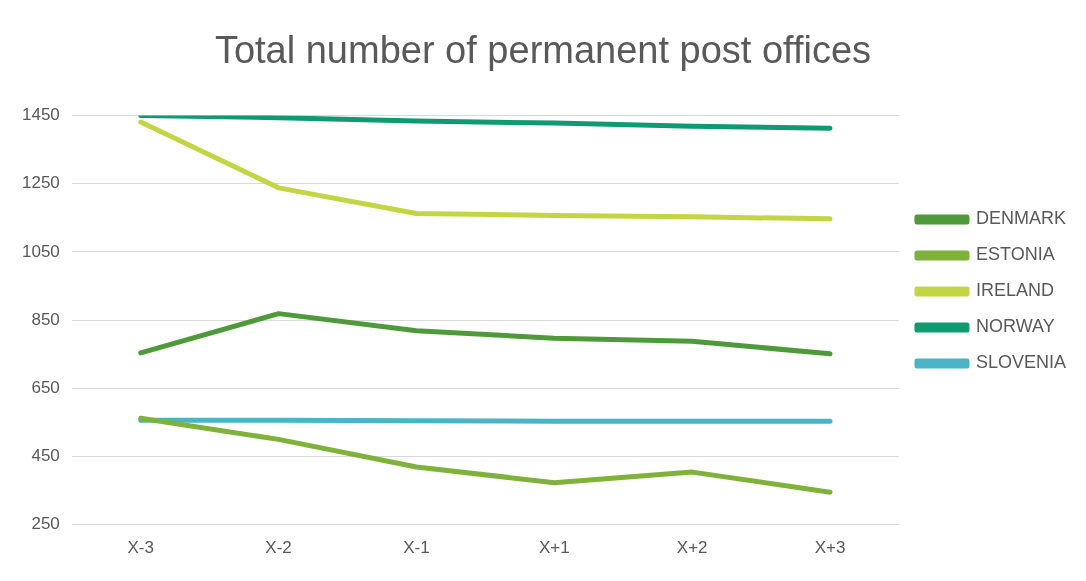  Describe the element at coordinates (554, 548) in the screenshot. I see `x-tick-label: X+1` at that location.